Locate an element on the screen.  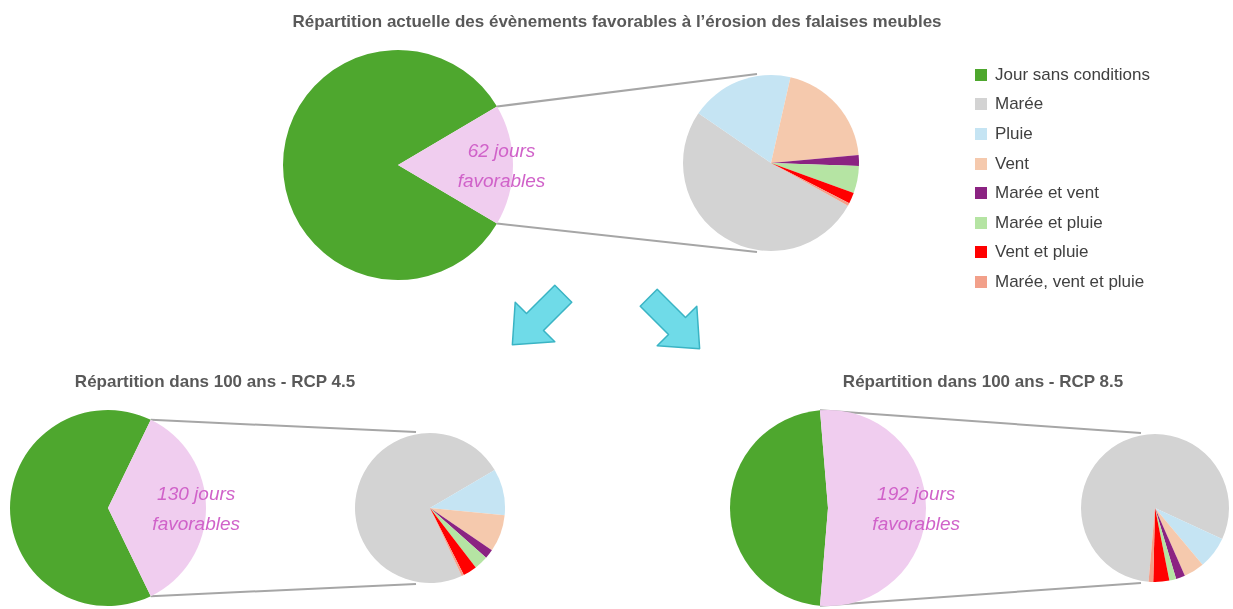
legend-label: Vent et pluie is located at coordinates (1042, 252).